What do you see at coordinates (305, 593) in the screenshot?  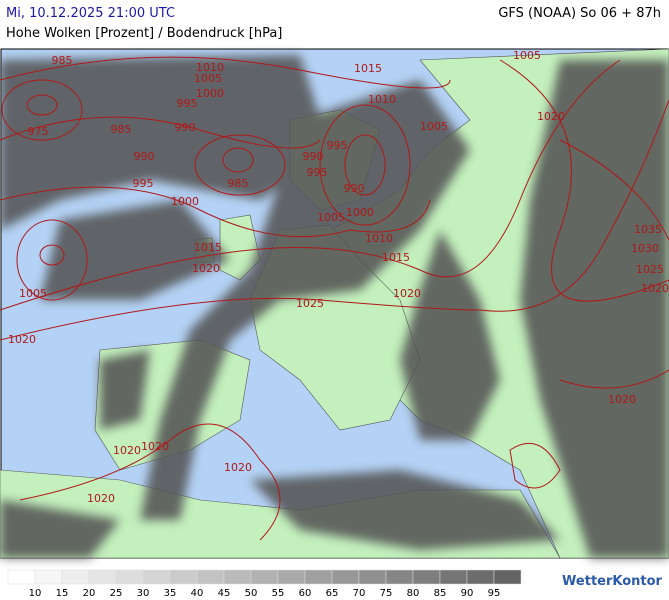 I see `legend-label: 60` at bounding box center [305, 593].